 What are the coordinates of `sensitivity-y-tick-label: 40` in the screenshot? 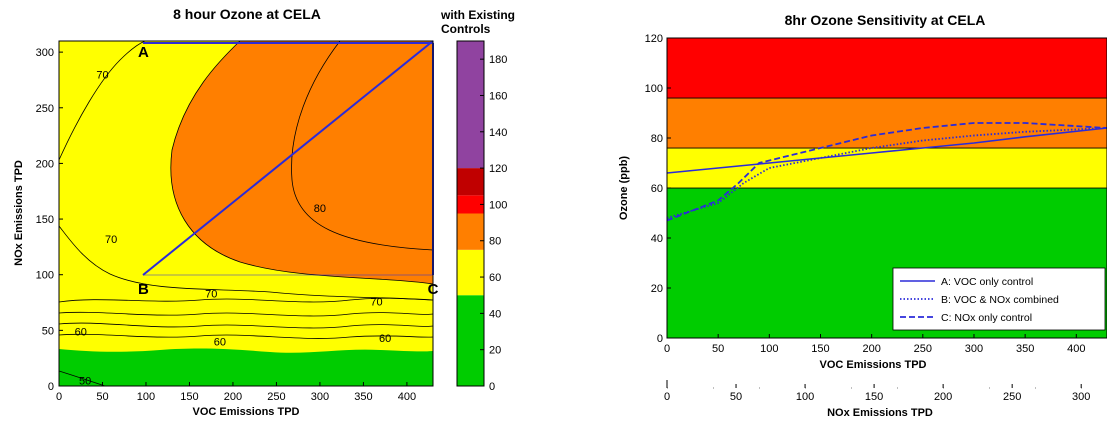 It's located at (657, 239).